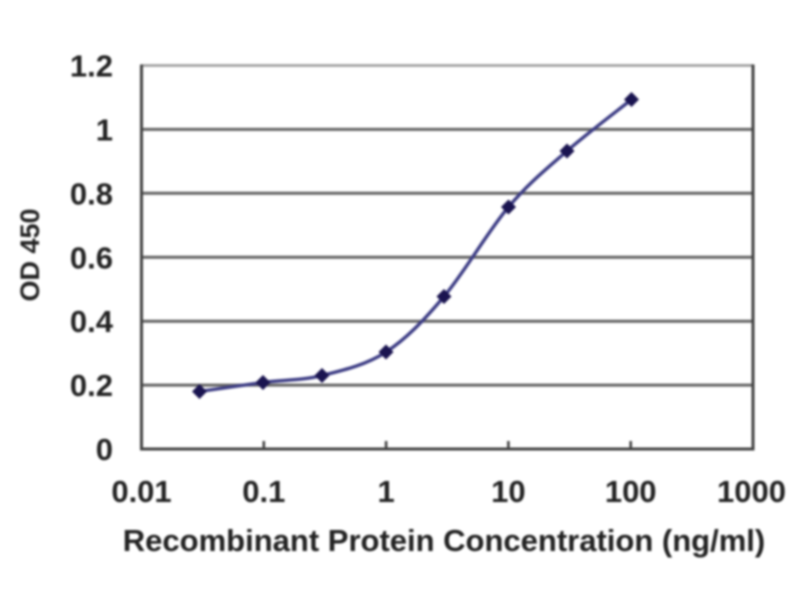 This screenshot has width=800, height=600. What do you see at coordinates (92, 321) in the screenshot?
I see `svg-text: 0.4` at bounding box center [92, 321].